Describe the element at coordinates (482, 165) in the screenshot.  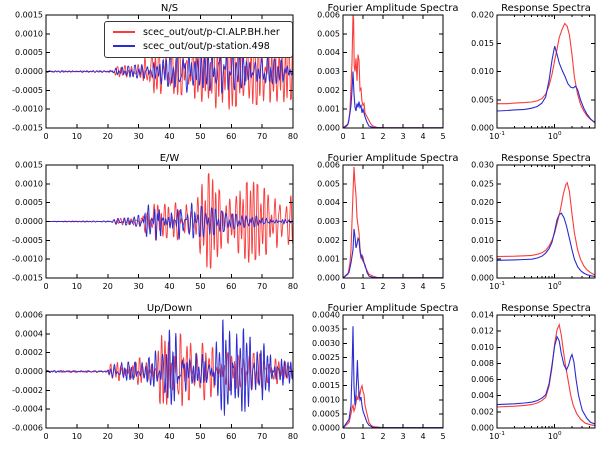
I see `y-tick-label: 0.030` at that location.